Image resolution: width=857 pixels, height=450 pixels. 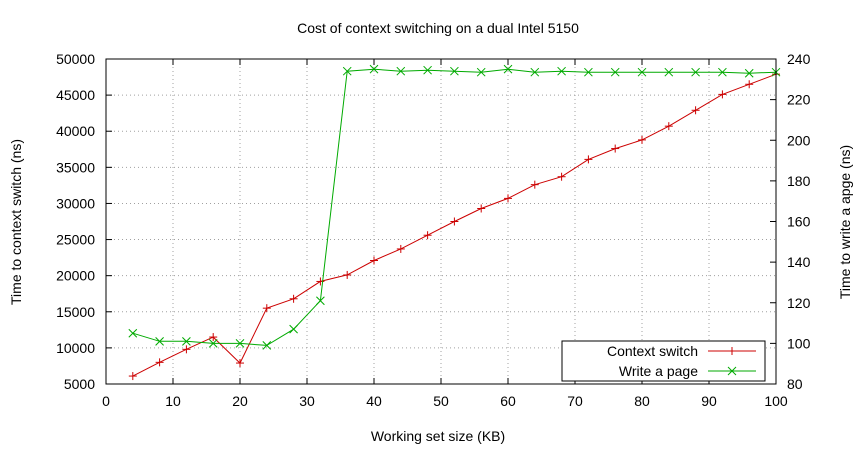 What do you see at coordinates (441, 401) in the screenshot?
I see `x-tick-label: 50` at bounding box center [441, 401].